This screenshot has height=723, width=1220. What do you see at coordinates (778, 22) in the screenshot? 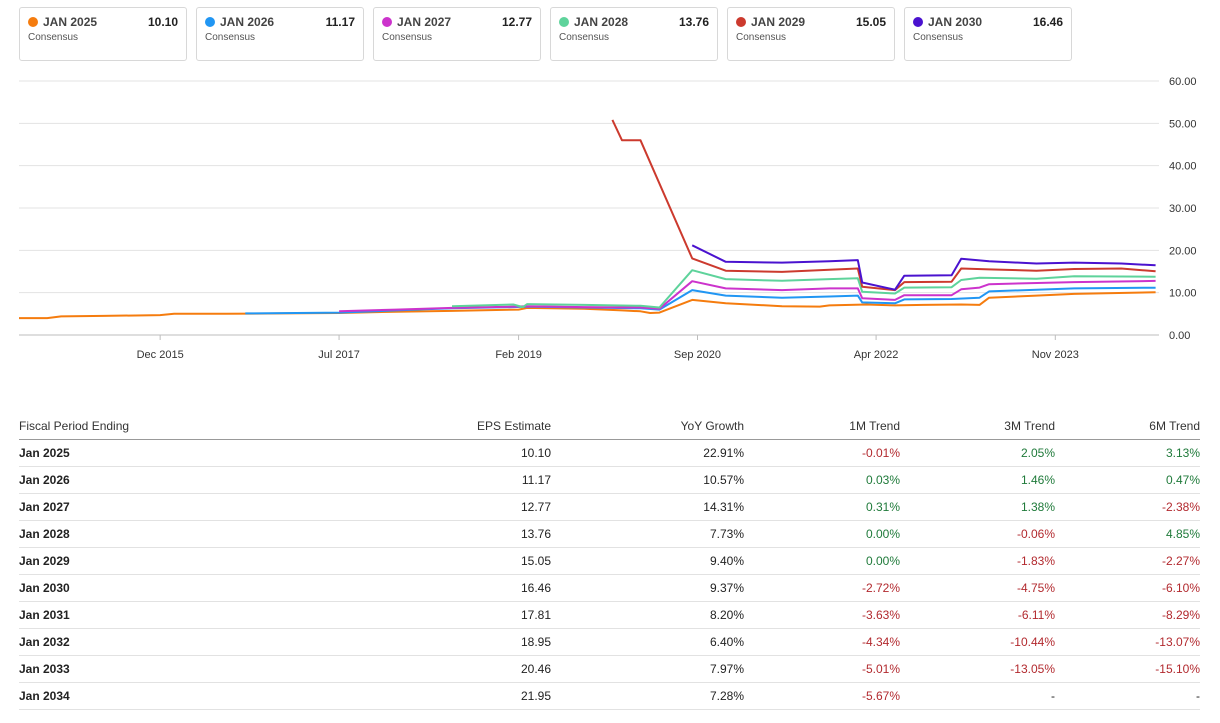
I see `legend-name: JAN 2029` at bounding box center [778, 22].